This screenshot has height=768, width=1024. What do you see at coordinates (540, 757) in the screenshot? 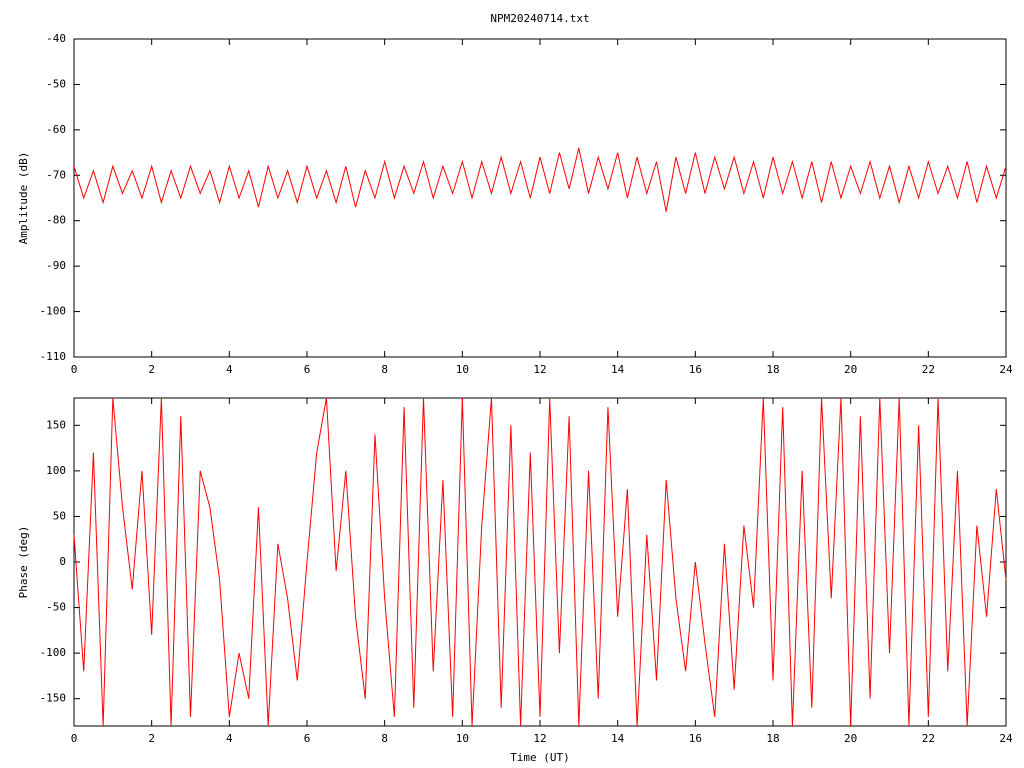
I see `x-axis-label: Time (UT)` at bounding box center [540, 757].